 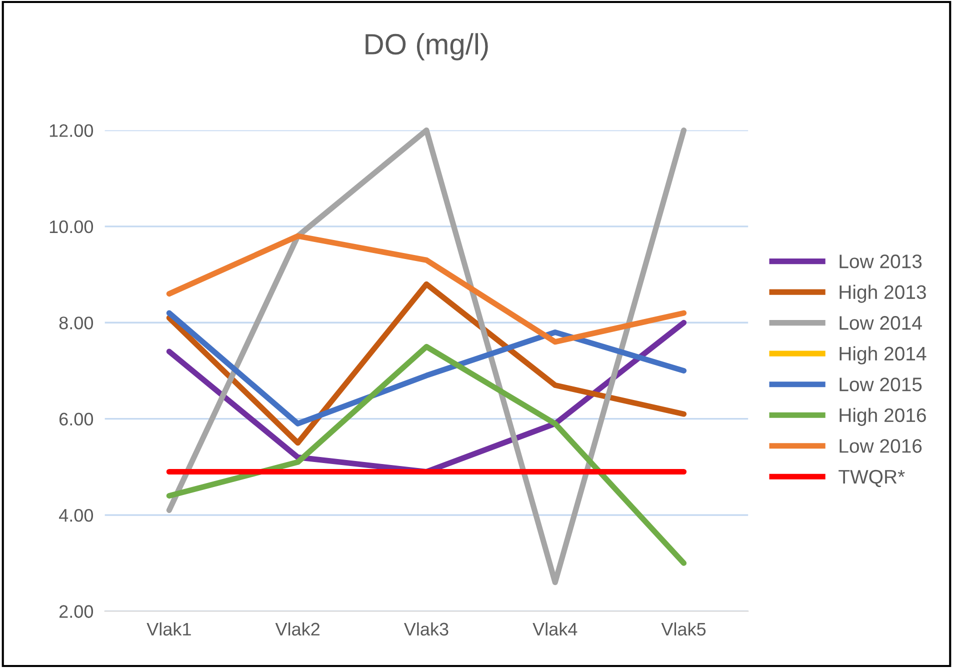 I want to click on legend-label: High 2014, so click(x=883, y=355).